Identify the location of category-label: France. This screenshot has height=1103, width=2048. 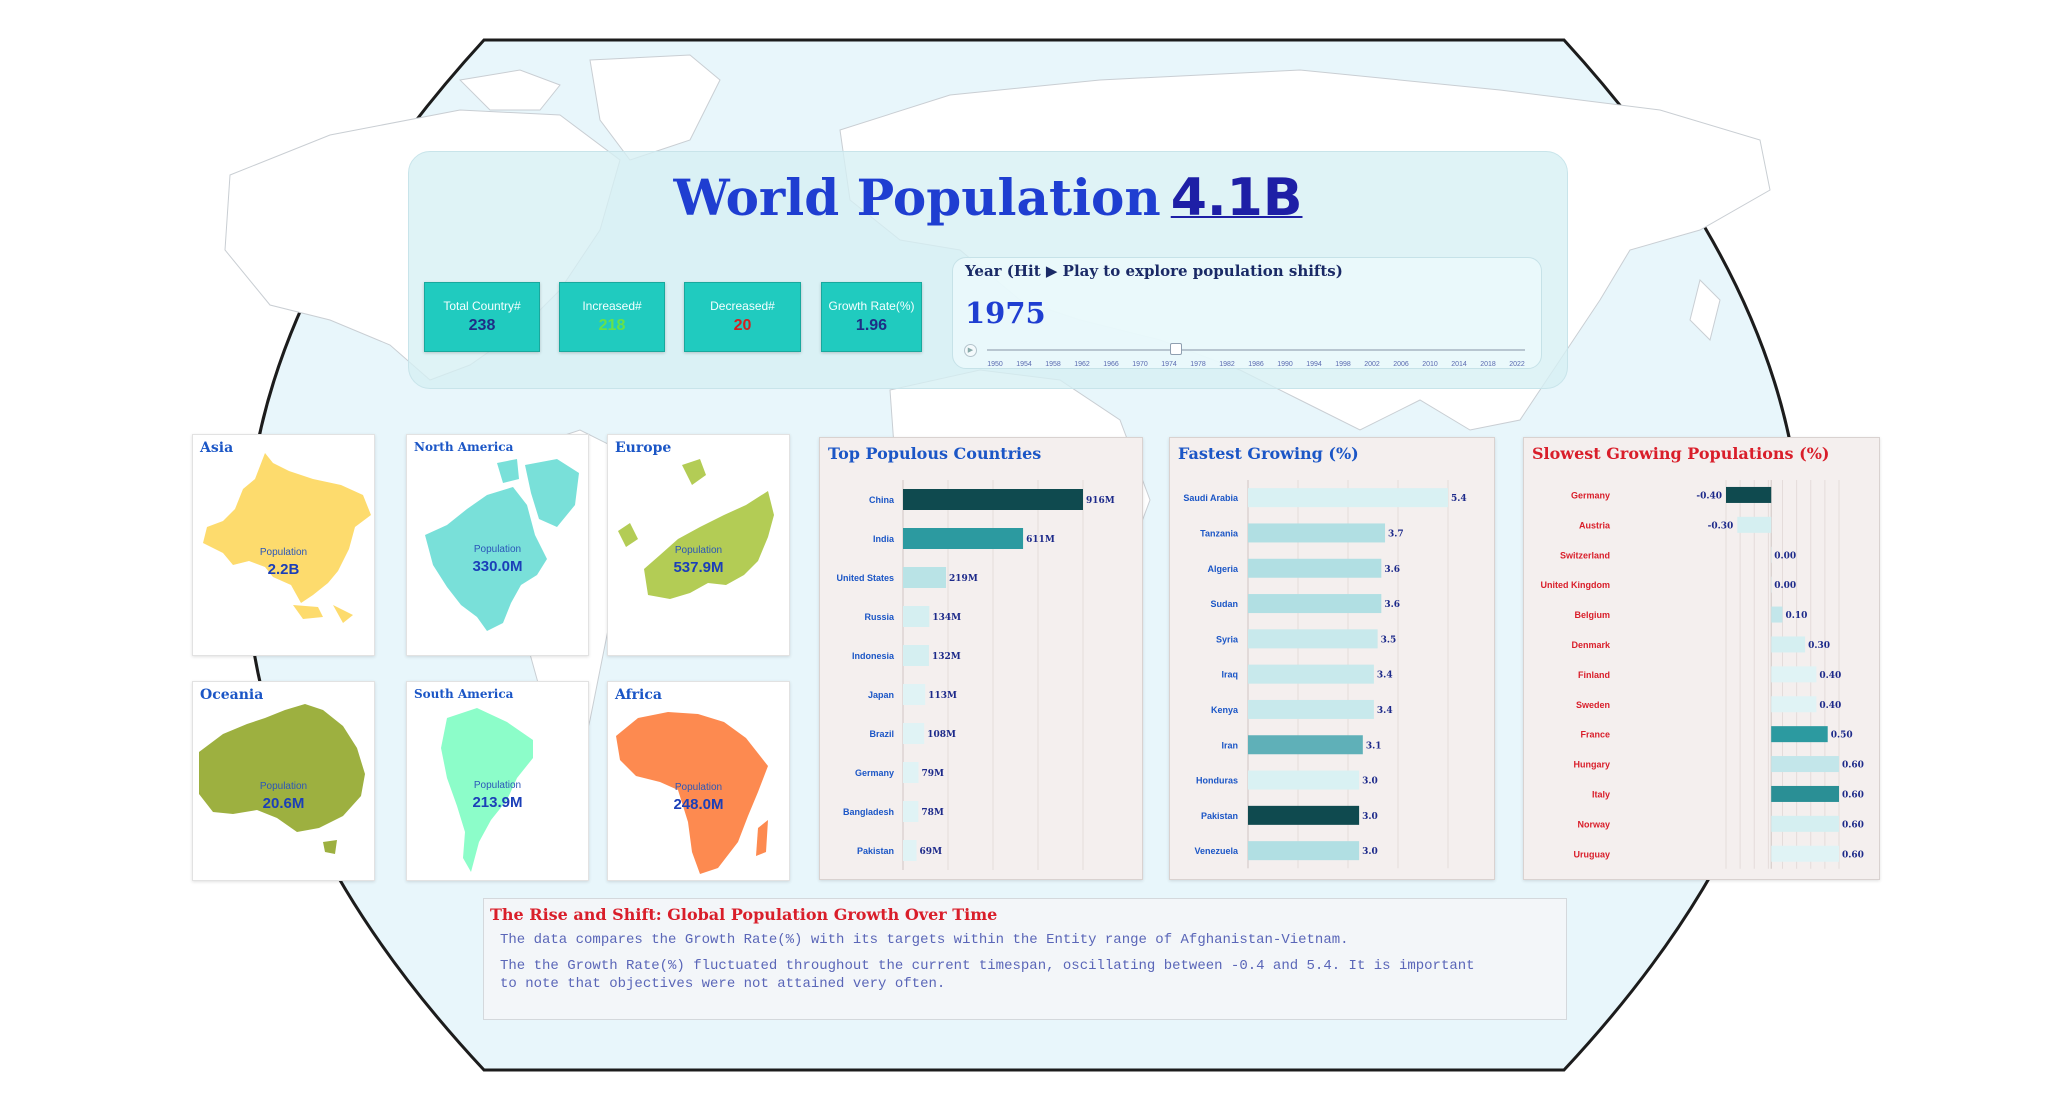
(1595, 735).